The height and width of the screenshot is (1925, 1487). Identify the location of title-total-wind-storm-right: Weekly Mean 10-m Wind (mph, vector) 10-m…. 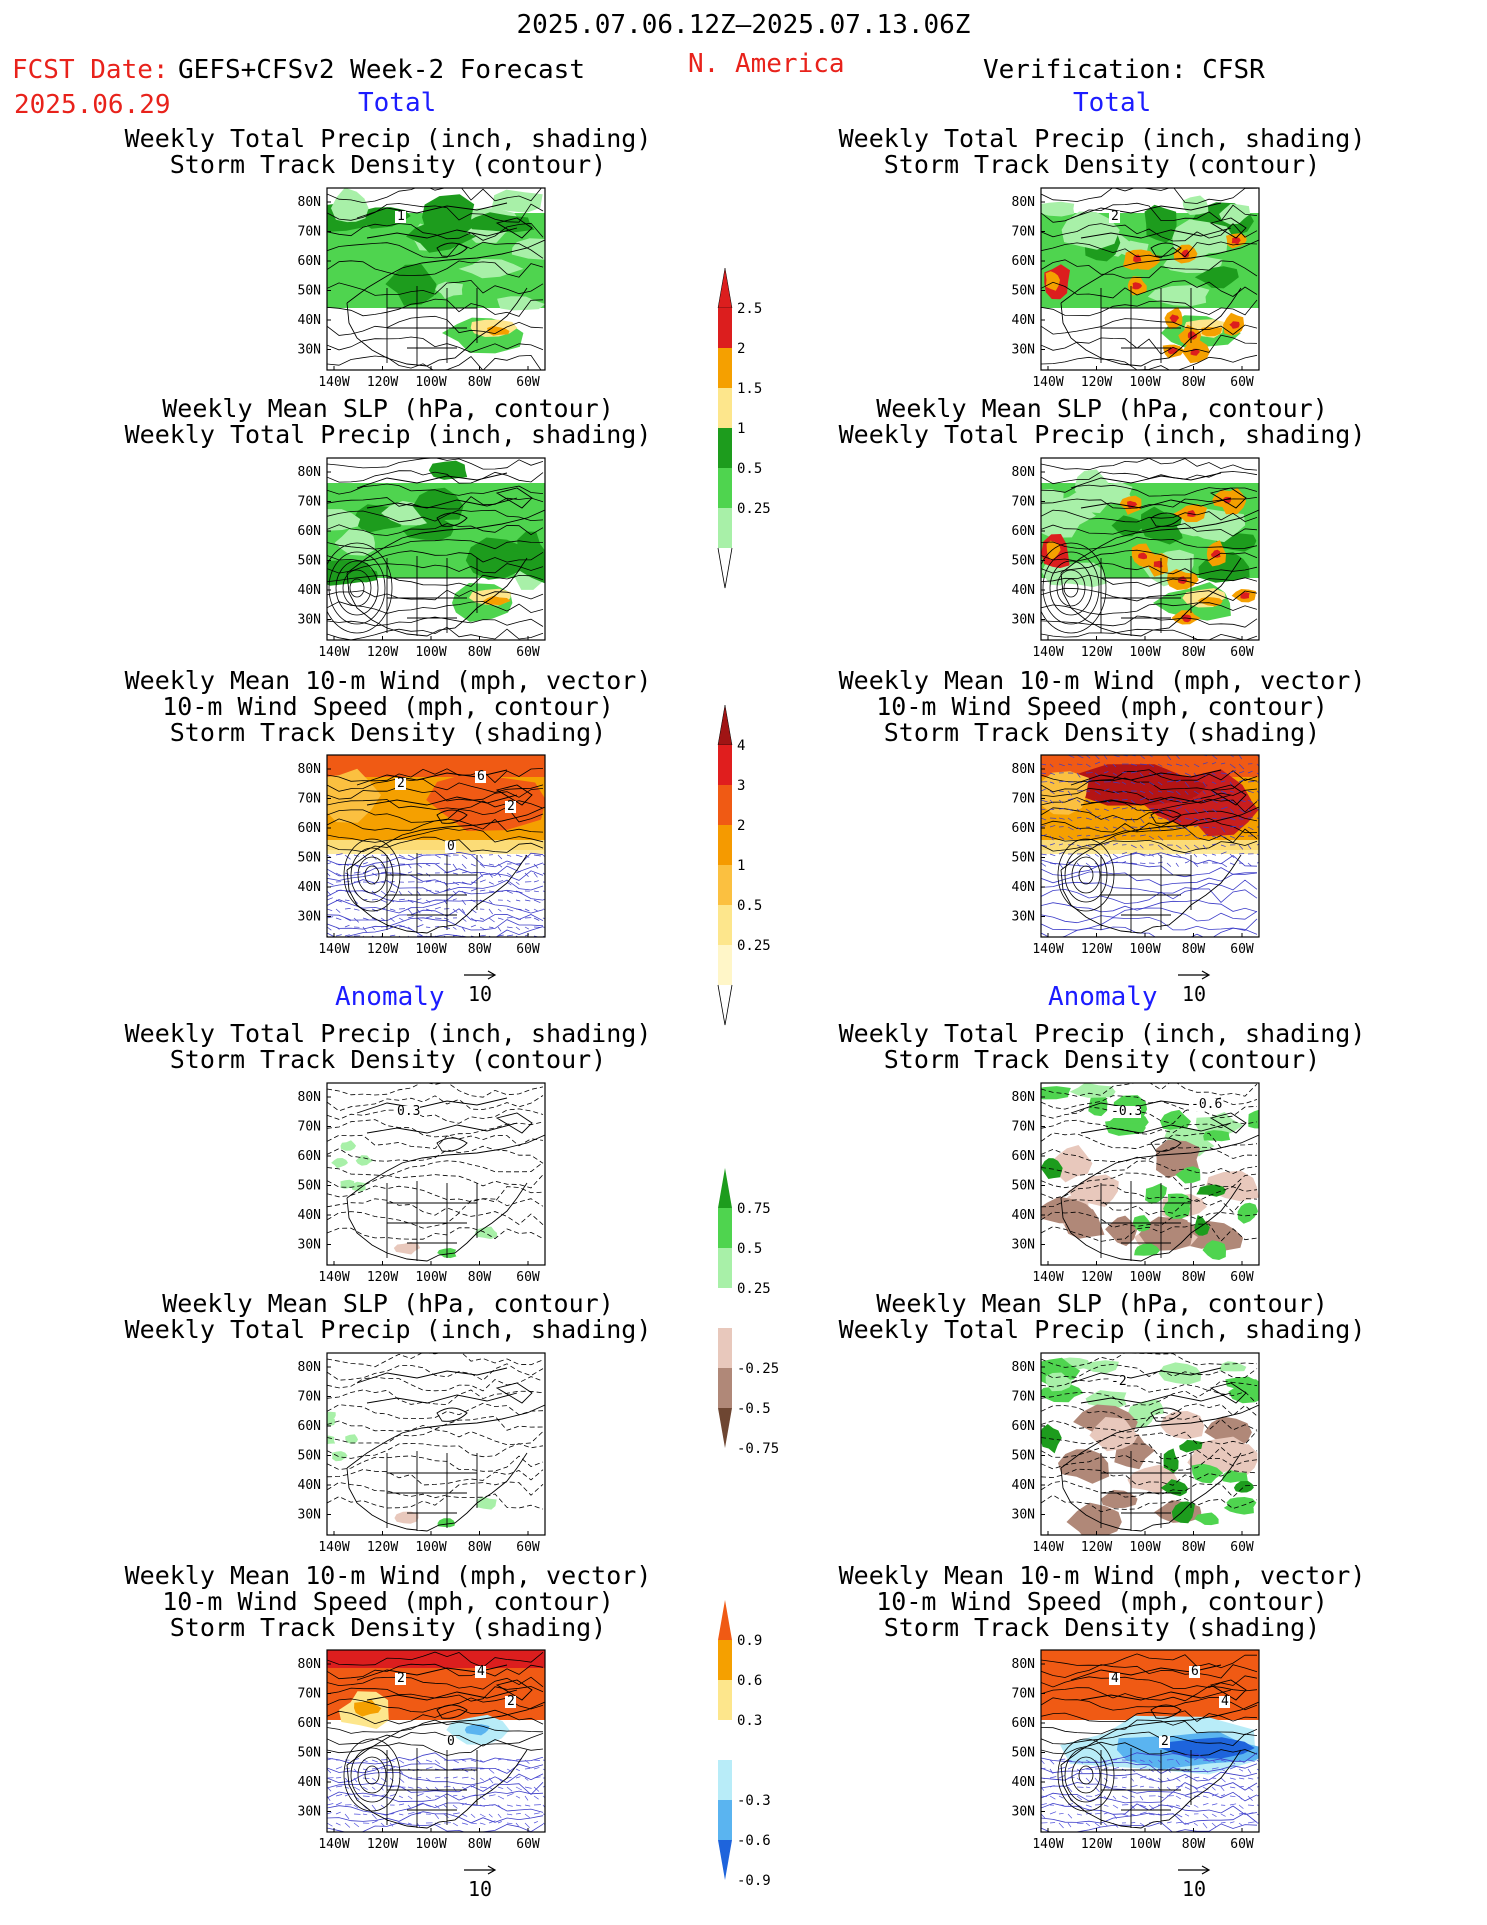
(1102, 706).